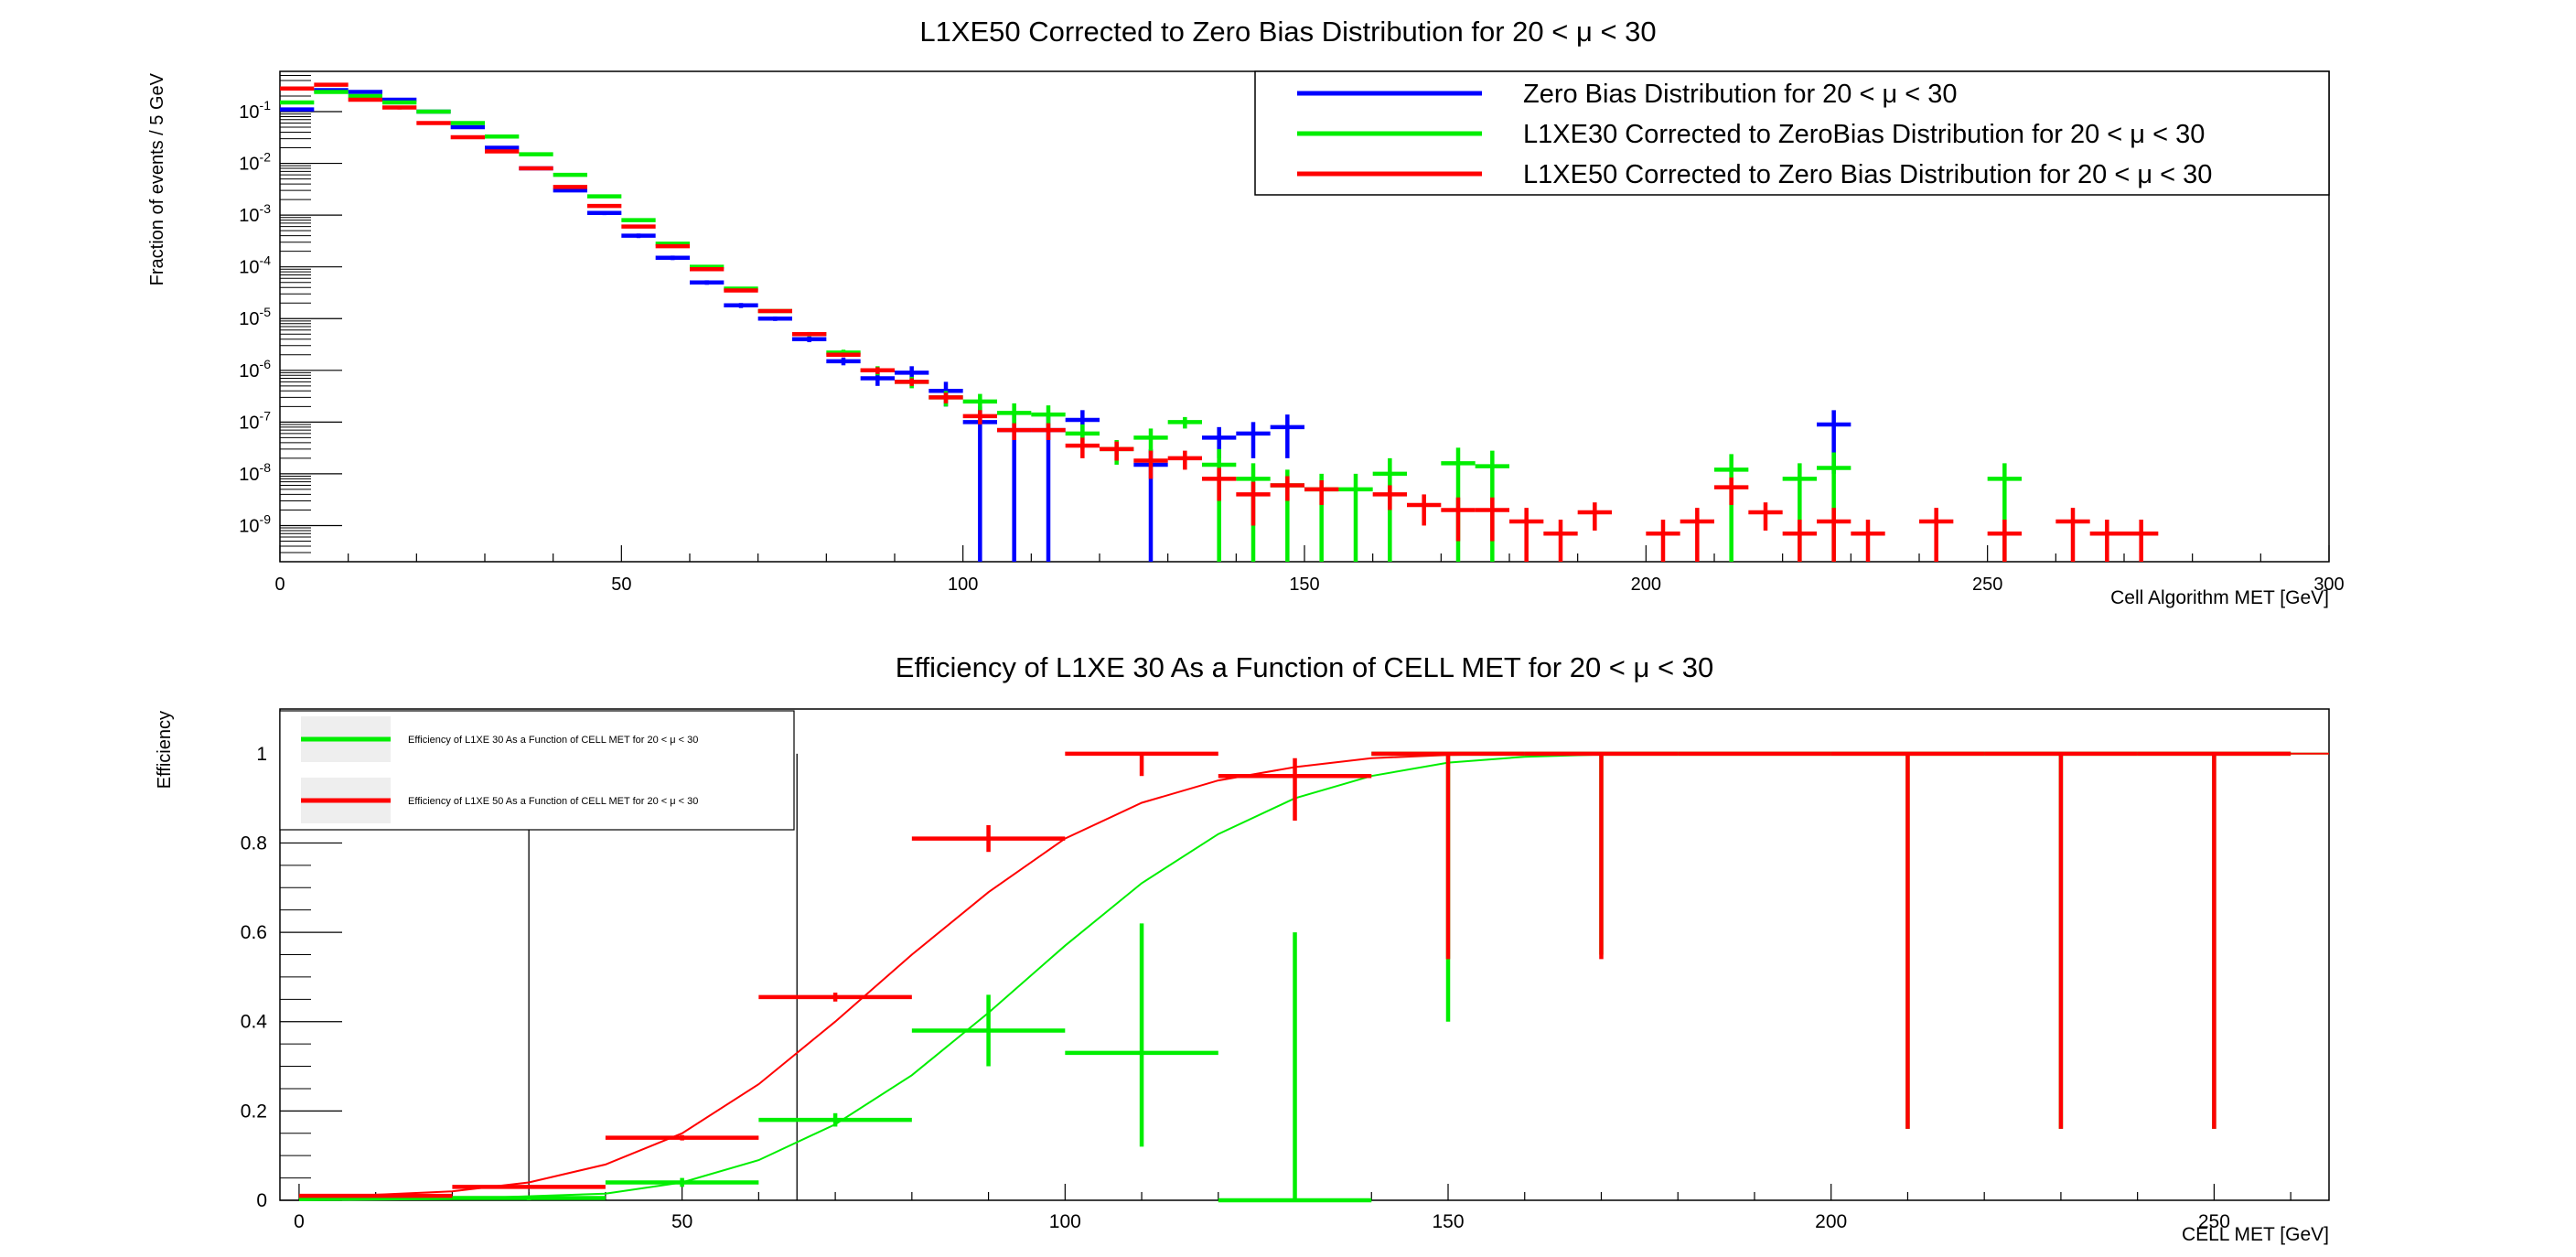 The image size is (2576, 1257). I want to click on bottom-x-tick-label: 100, so click(1065, 1221).